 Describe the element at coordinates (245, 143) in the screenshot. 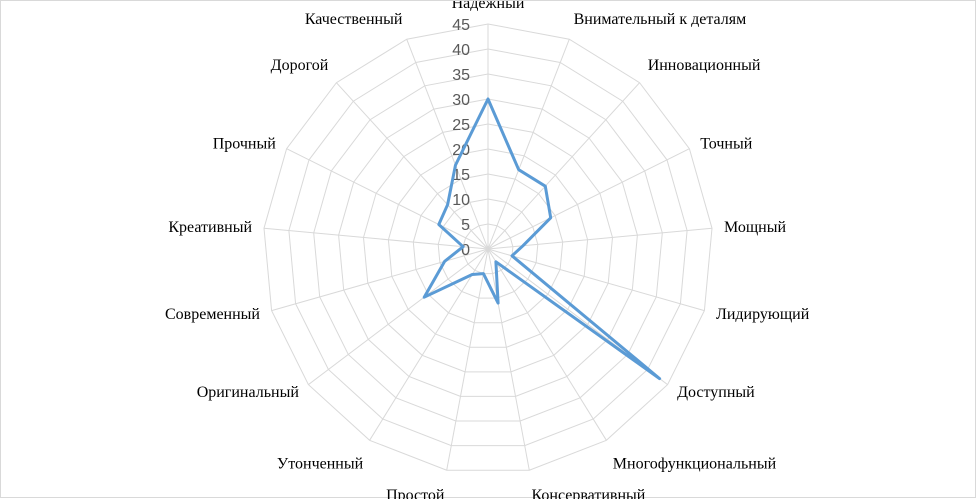

I see `category-label: Прочный` at that location.